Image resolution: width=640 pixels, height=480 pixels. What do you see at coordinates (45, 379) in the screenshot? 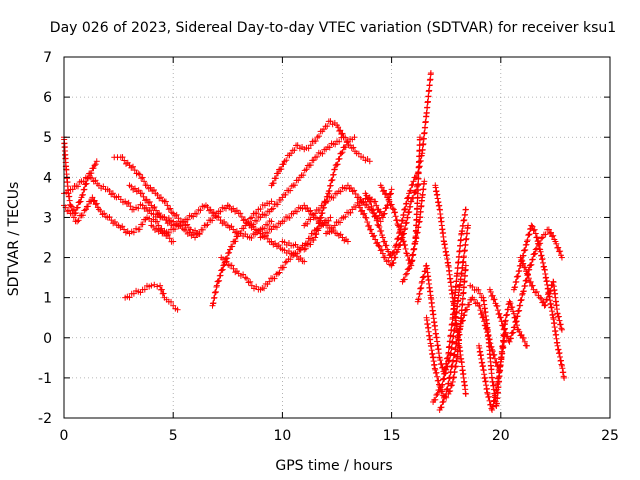
I see `y-tick-label: -1` at bounding box center [45, 379].